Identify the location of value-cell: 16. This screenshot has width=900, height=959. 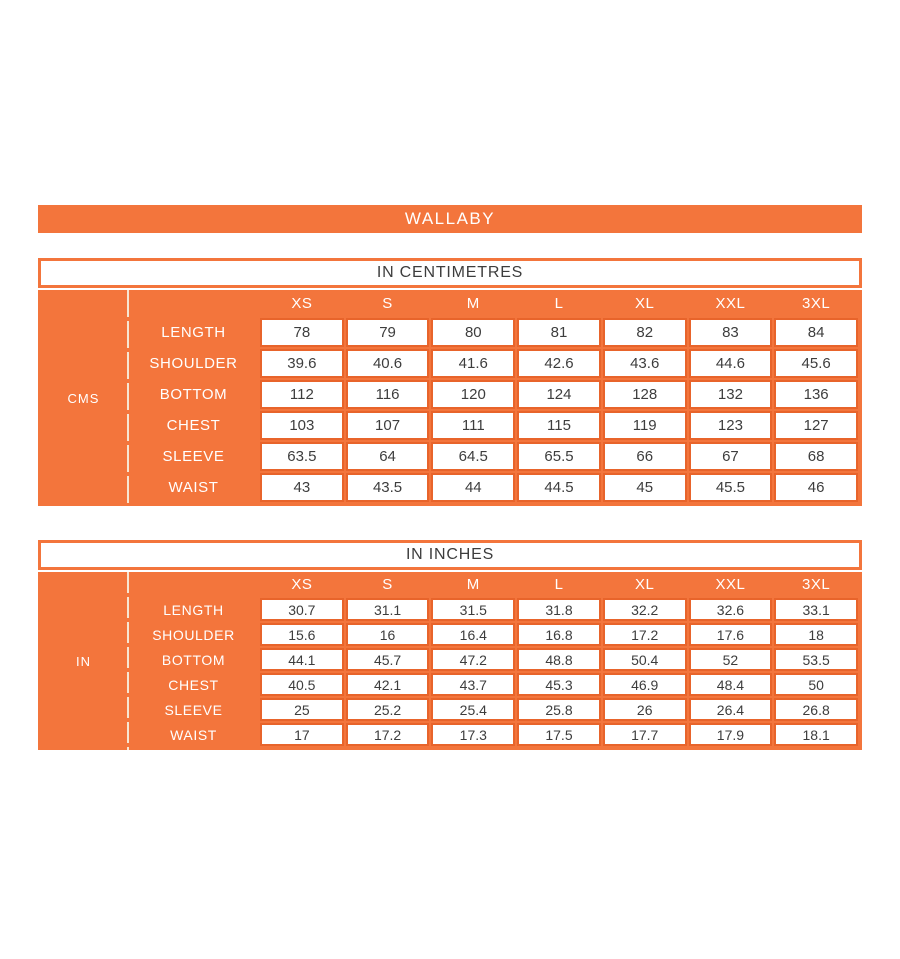
(387, 634).